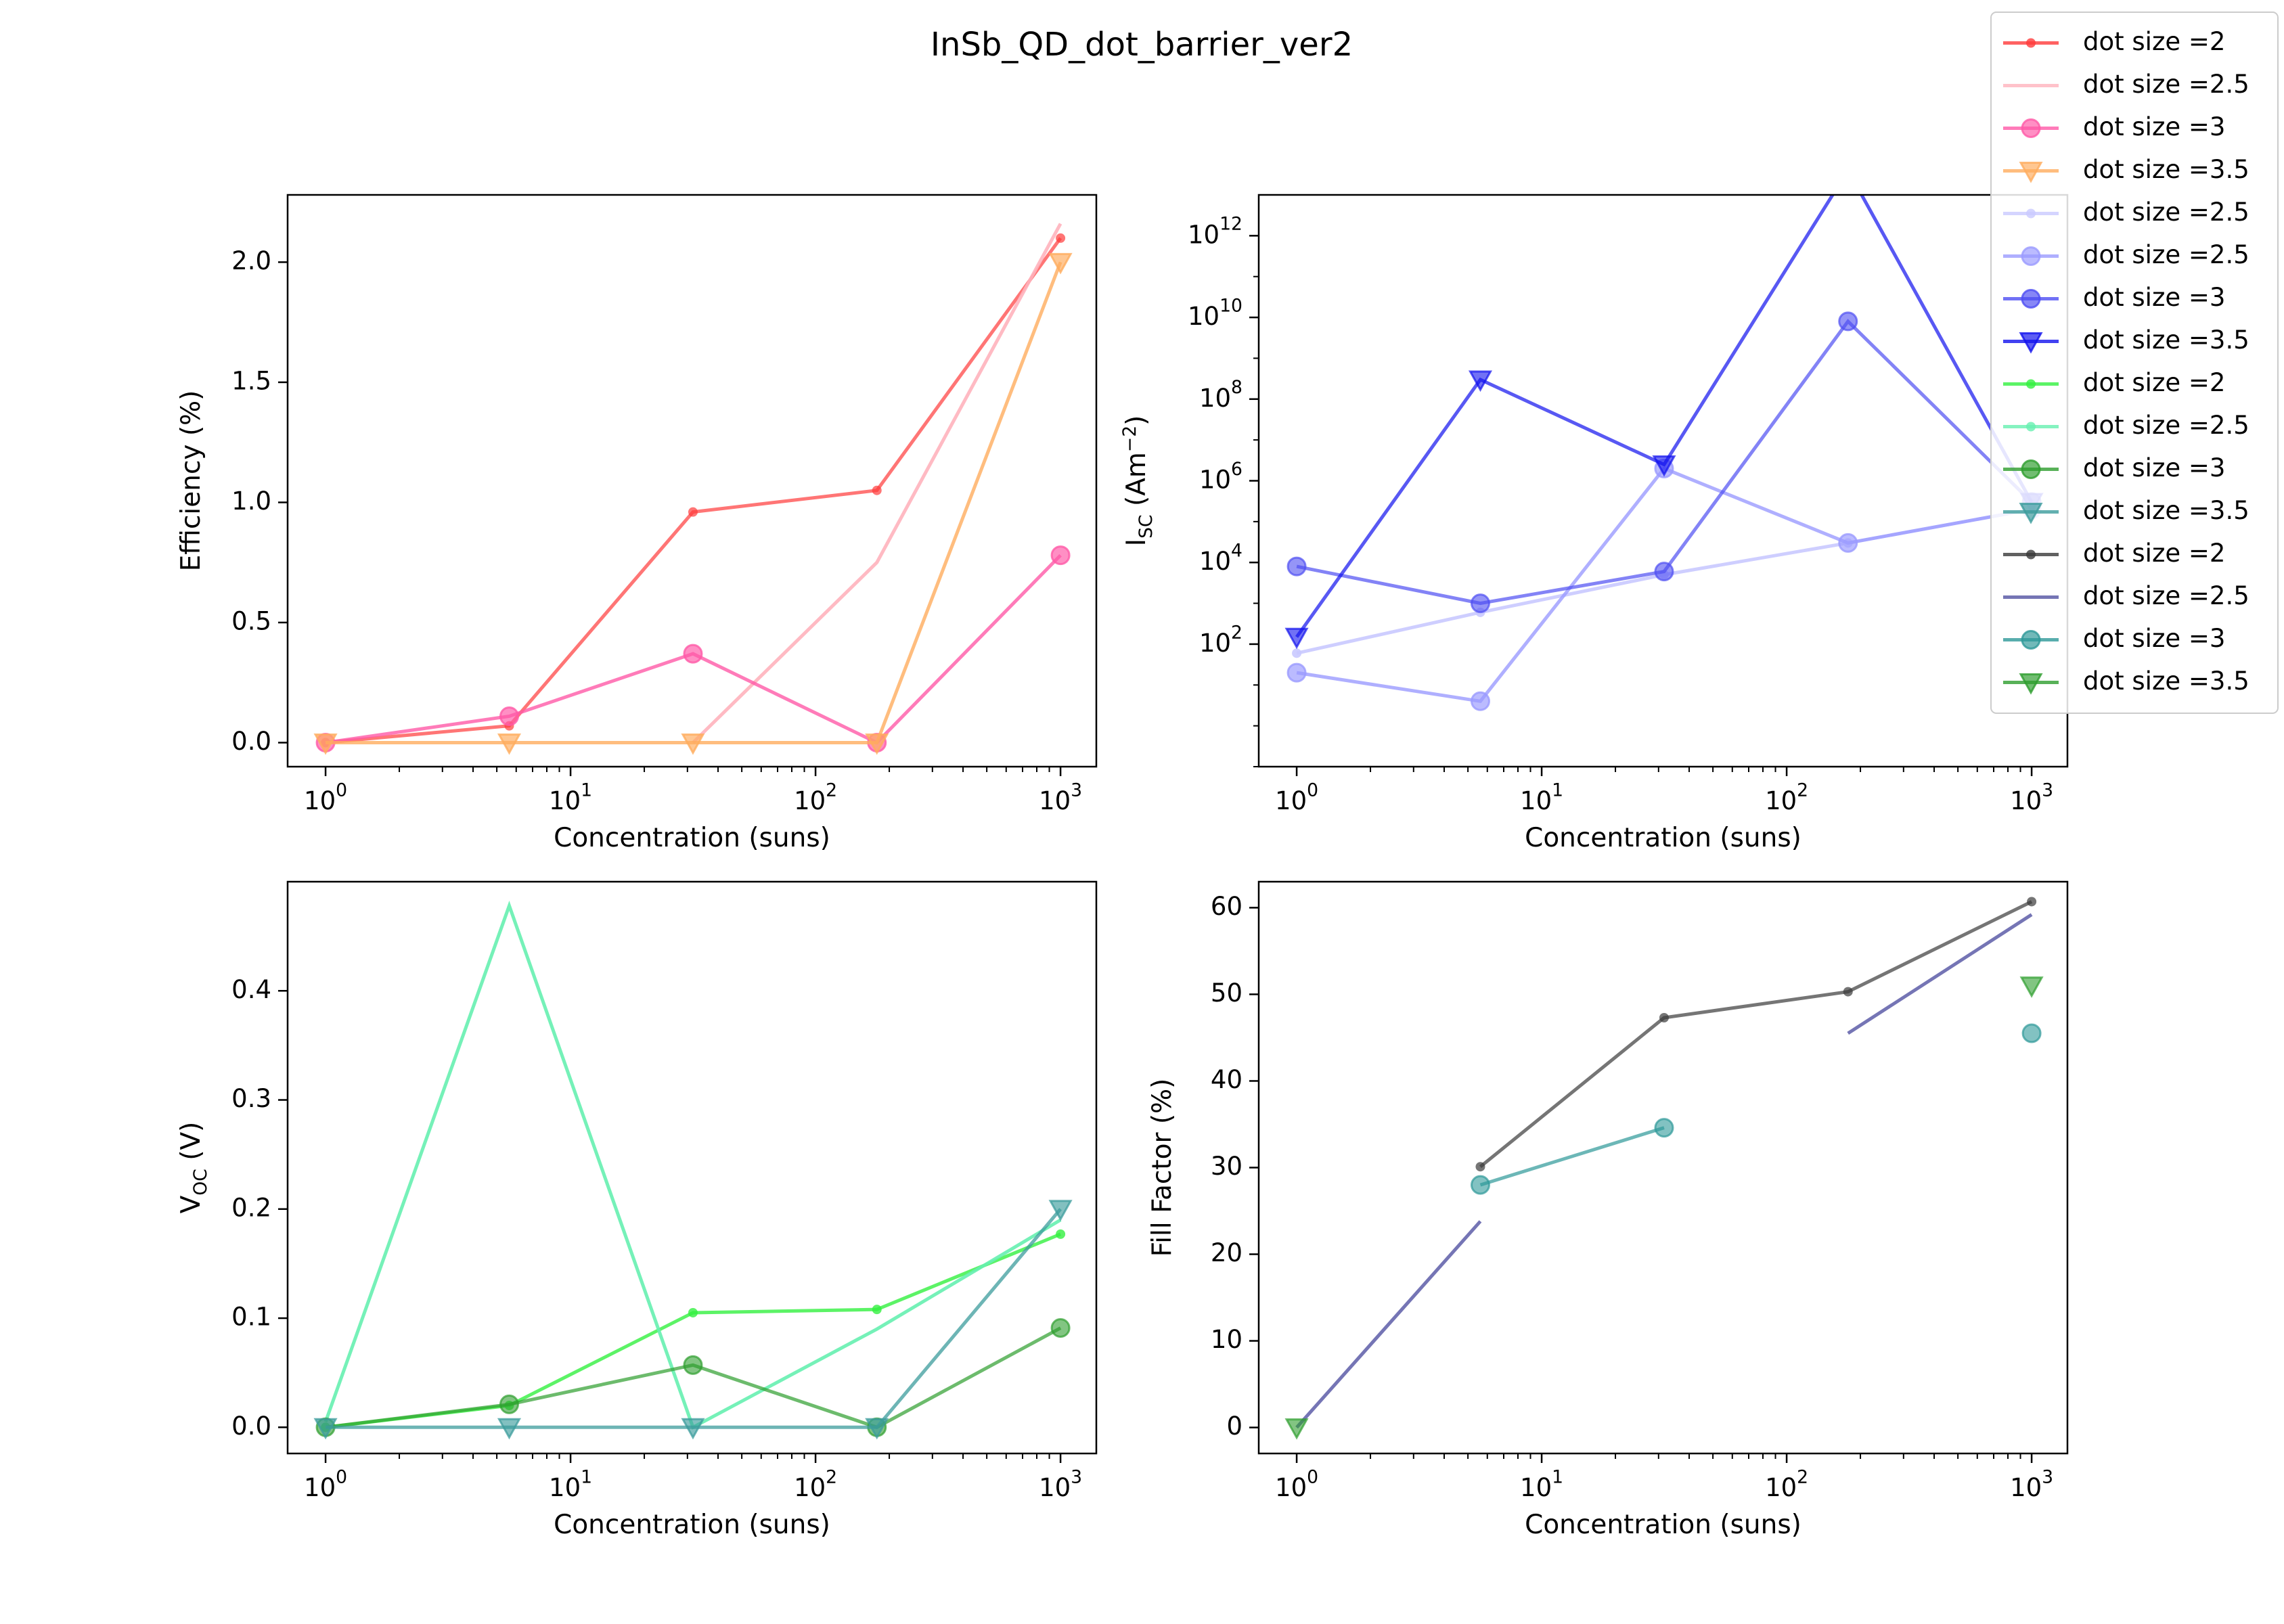 This screenshot has width=2284, height=1624. What do you see at coordinates (193, 1168) in the screenshot?
I see `y-axis-label: VOC (V)` at bounding box center [193, 1168].